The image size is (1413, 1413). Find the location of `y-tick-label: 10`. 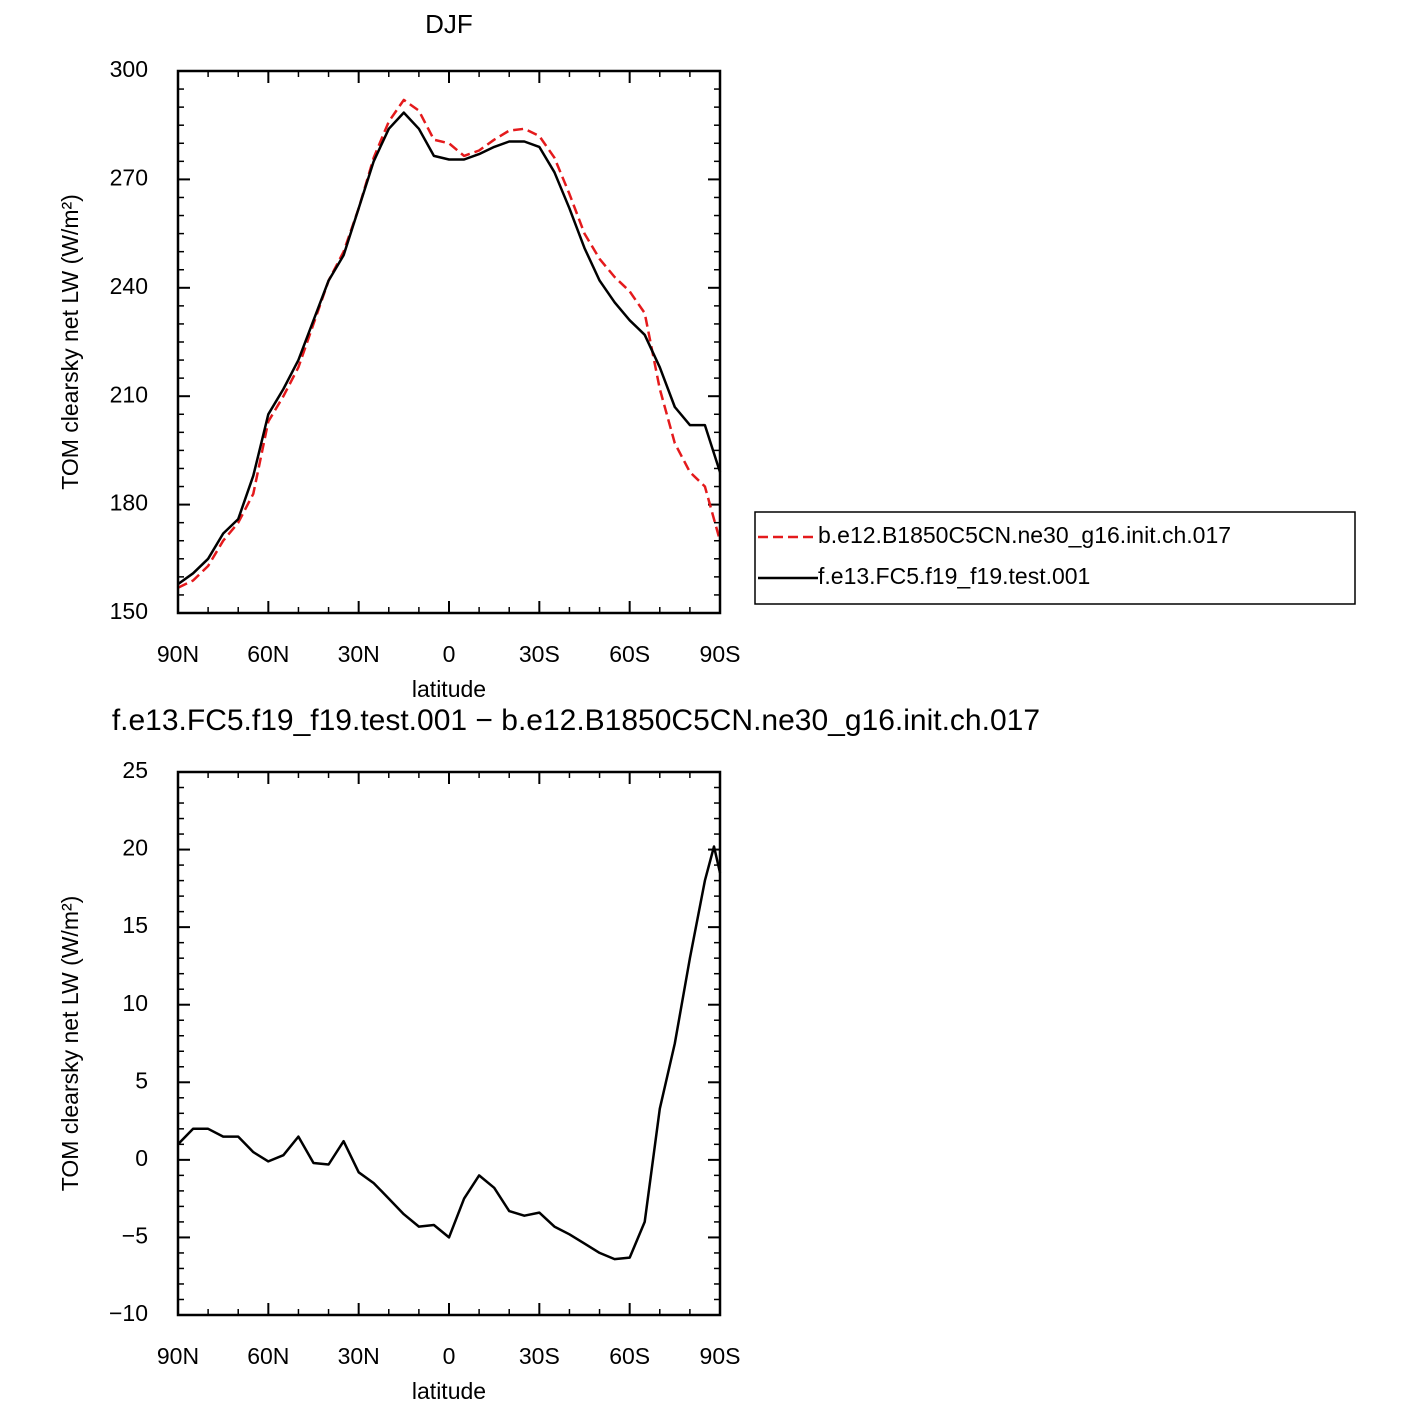

y-tick-label: 10 is located at coordinates (135, 1003).